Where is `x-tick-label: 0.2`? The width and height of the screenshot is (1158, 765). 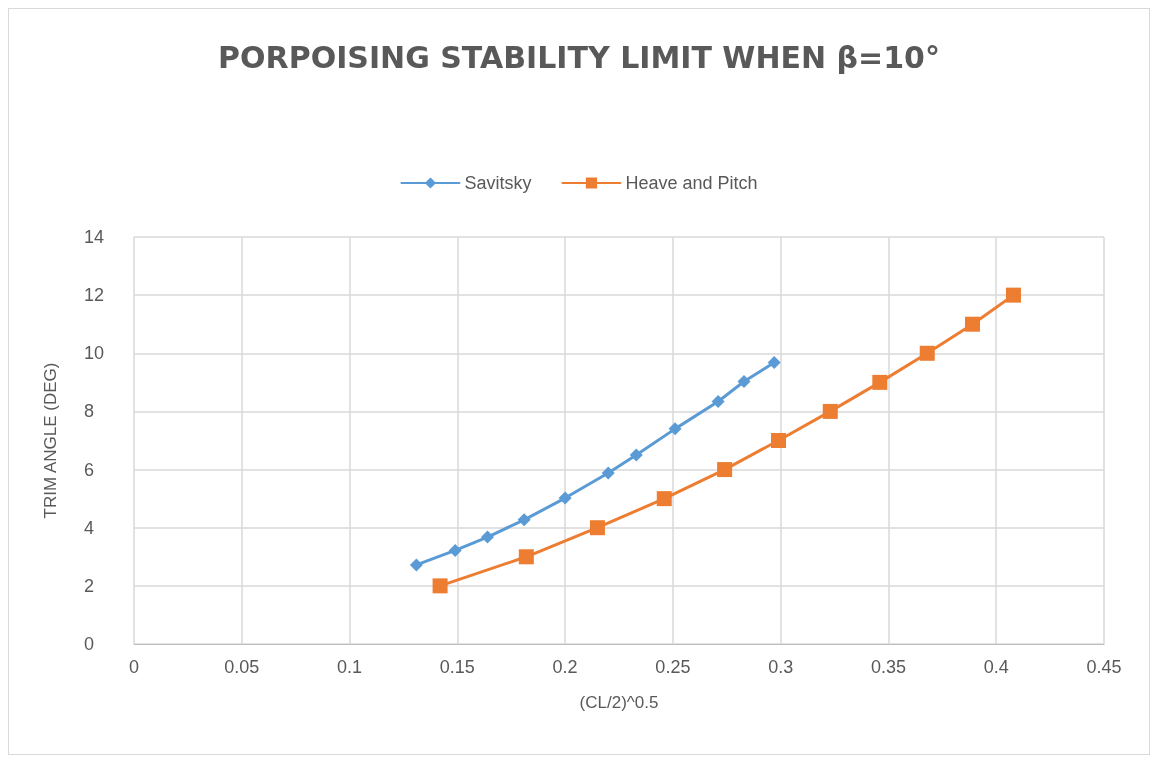 x-tick-label: 0.2 is located at coordinates (565, 667).